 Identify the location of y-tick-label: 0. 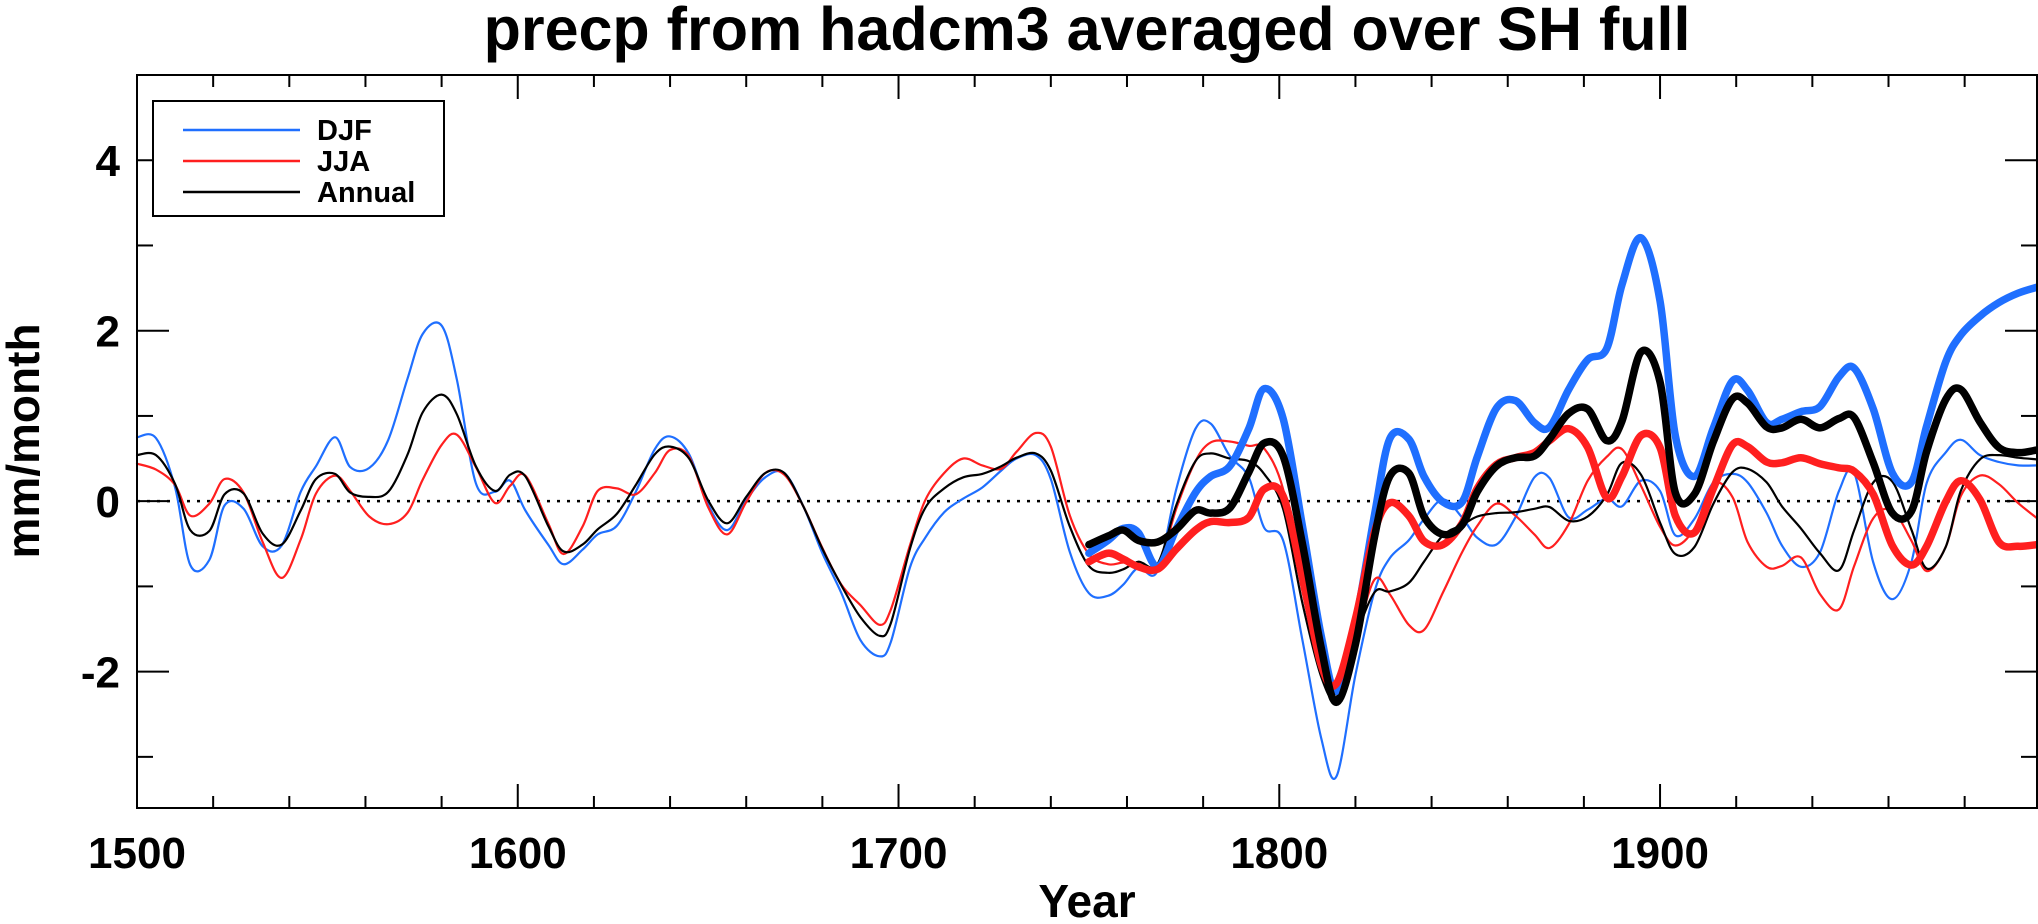
(108, 502).